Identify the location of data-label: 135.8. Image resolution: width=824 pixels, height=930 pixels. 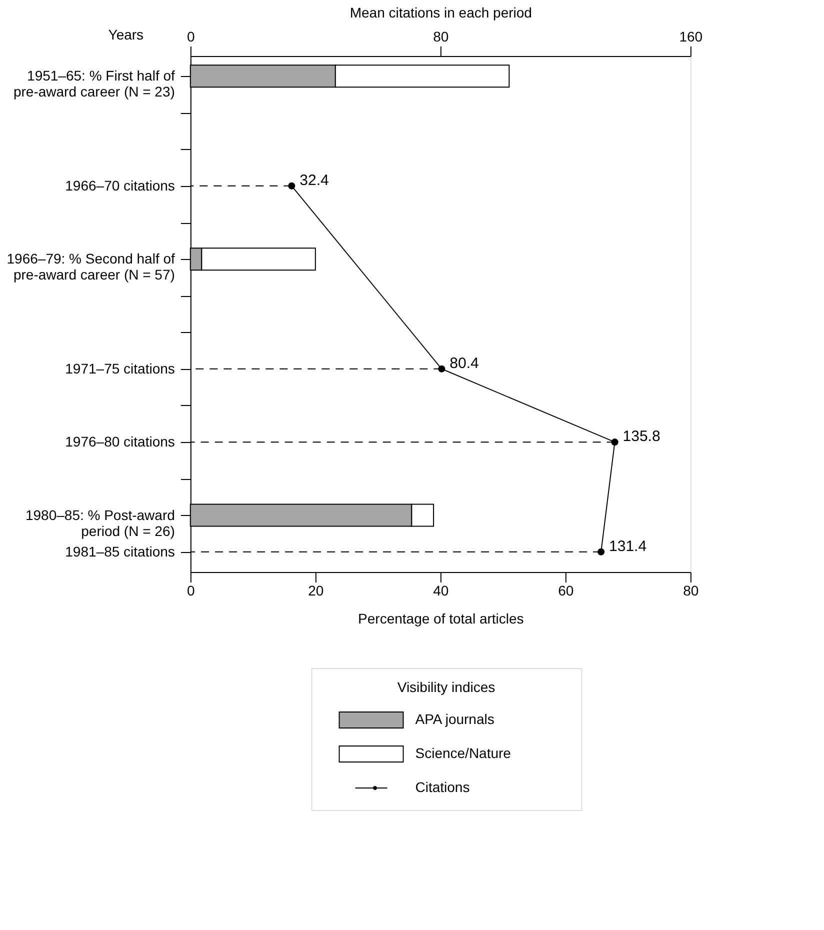
(641, 437).